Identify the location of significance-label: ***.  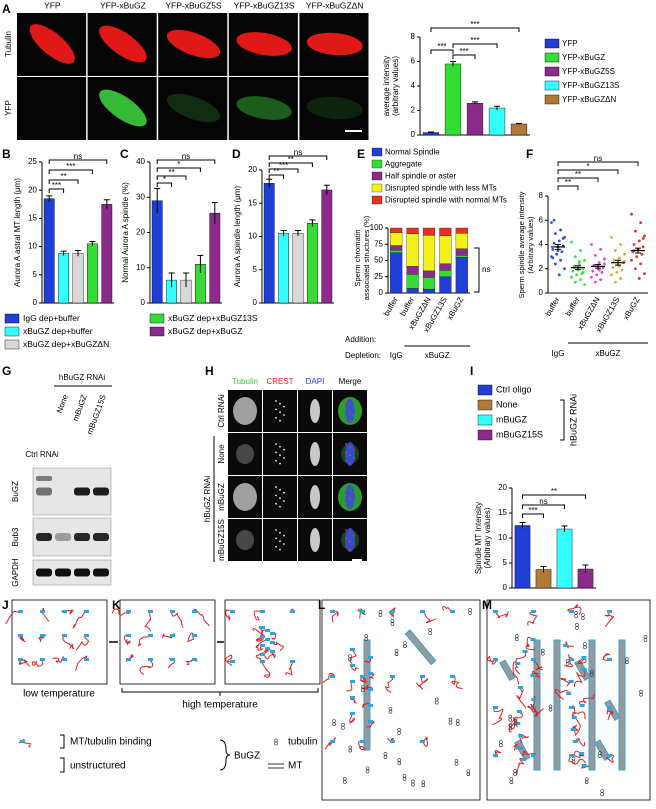
(474, 24).